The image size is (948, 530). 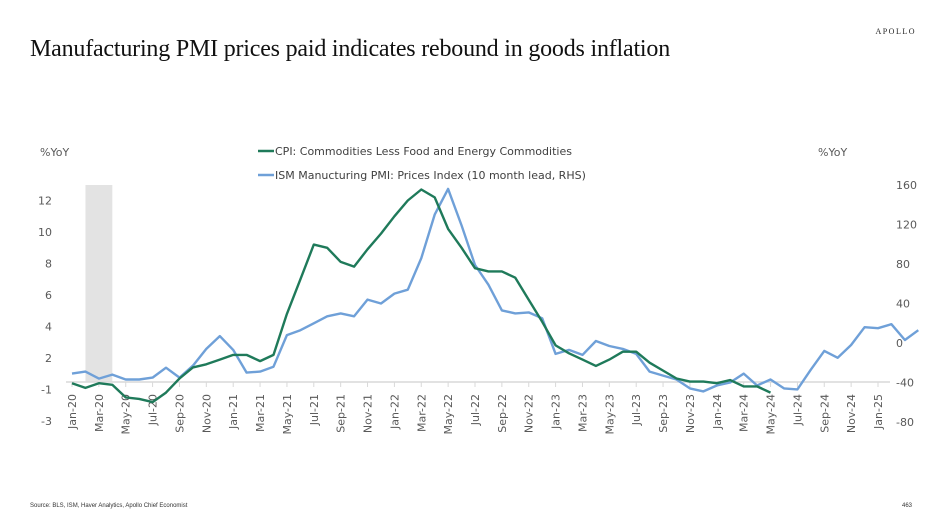 What do you see at coordinates (260, 413) in the screenshot?
I see `x-tick-label: Mar-21` at bounding box center [260, 413].